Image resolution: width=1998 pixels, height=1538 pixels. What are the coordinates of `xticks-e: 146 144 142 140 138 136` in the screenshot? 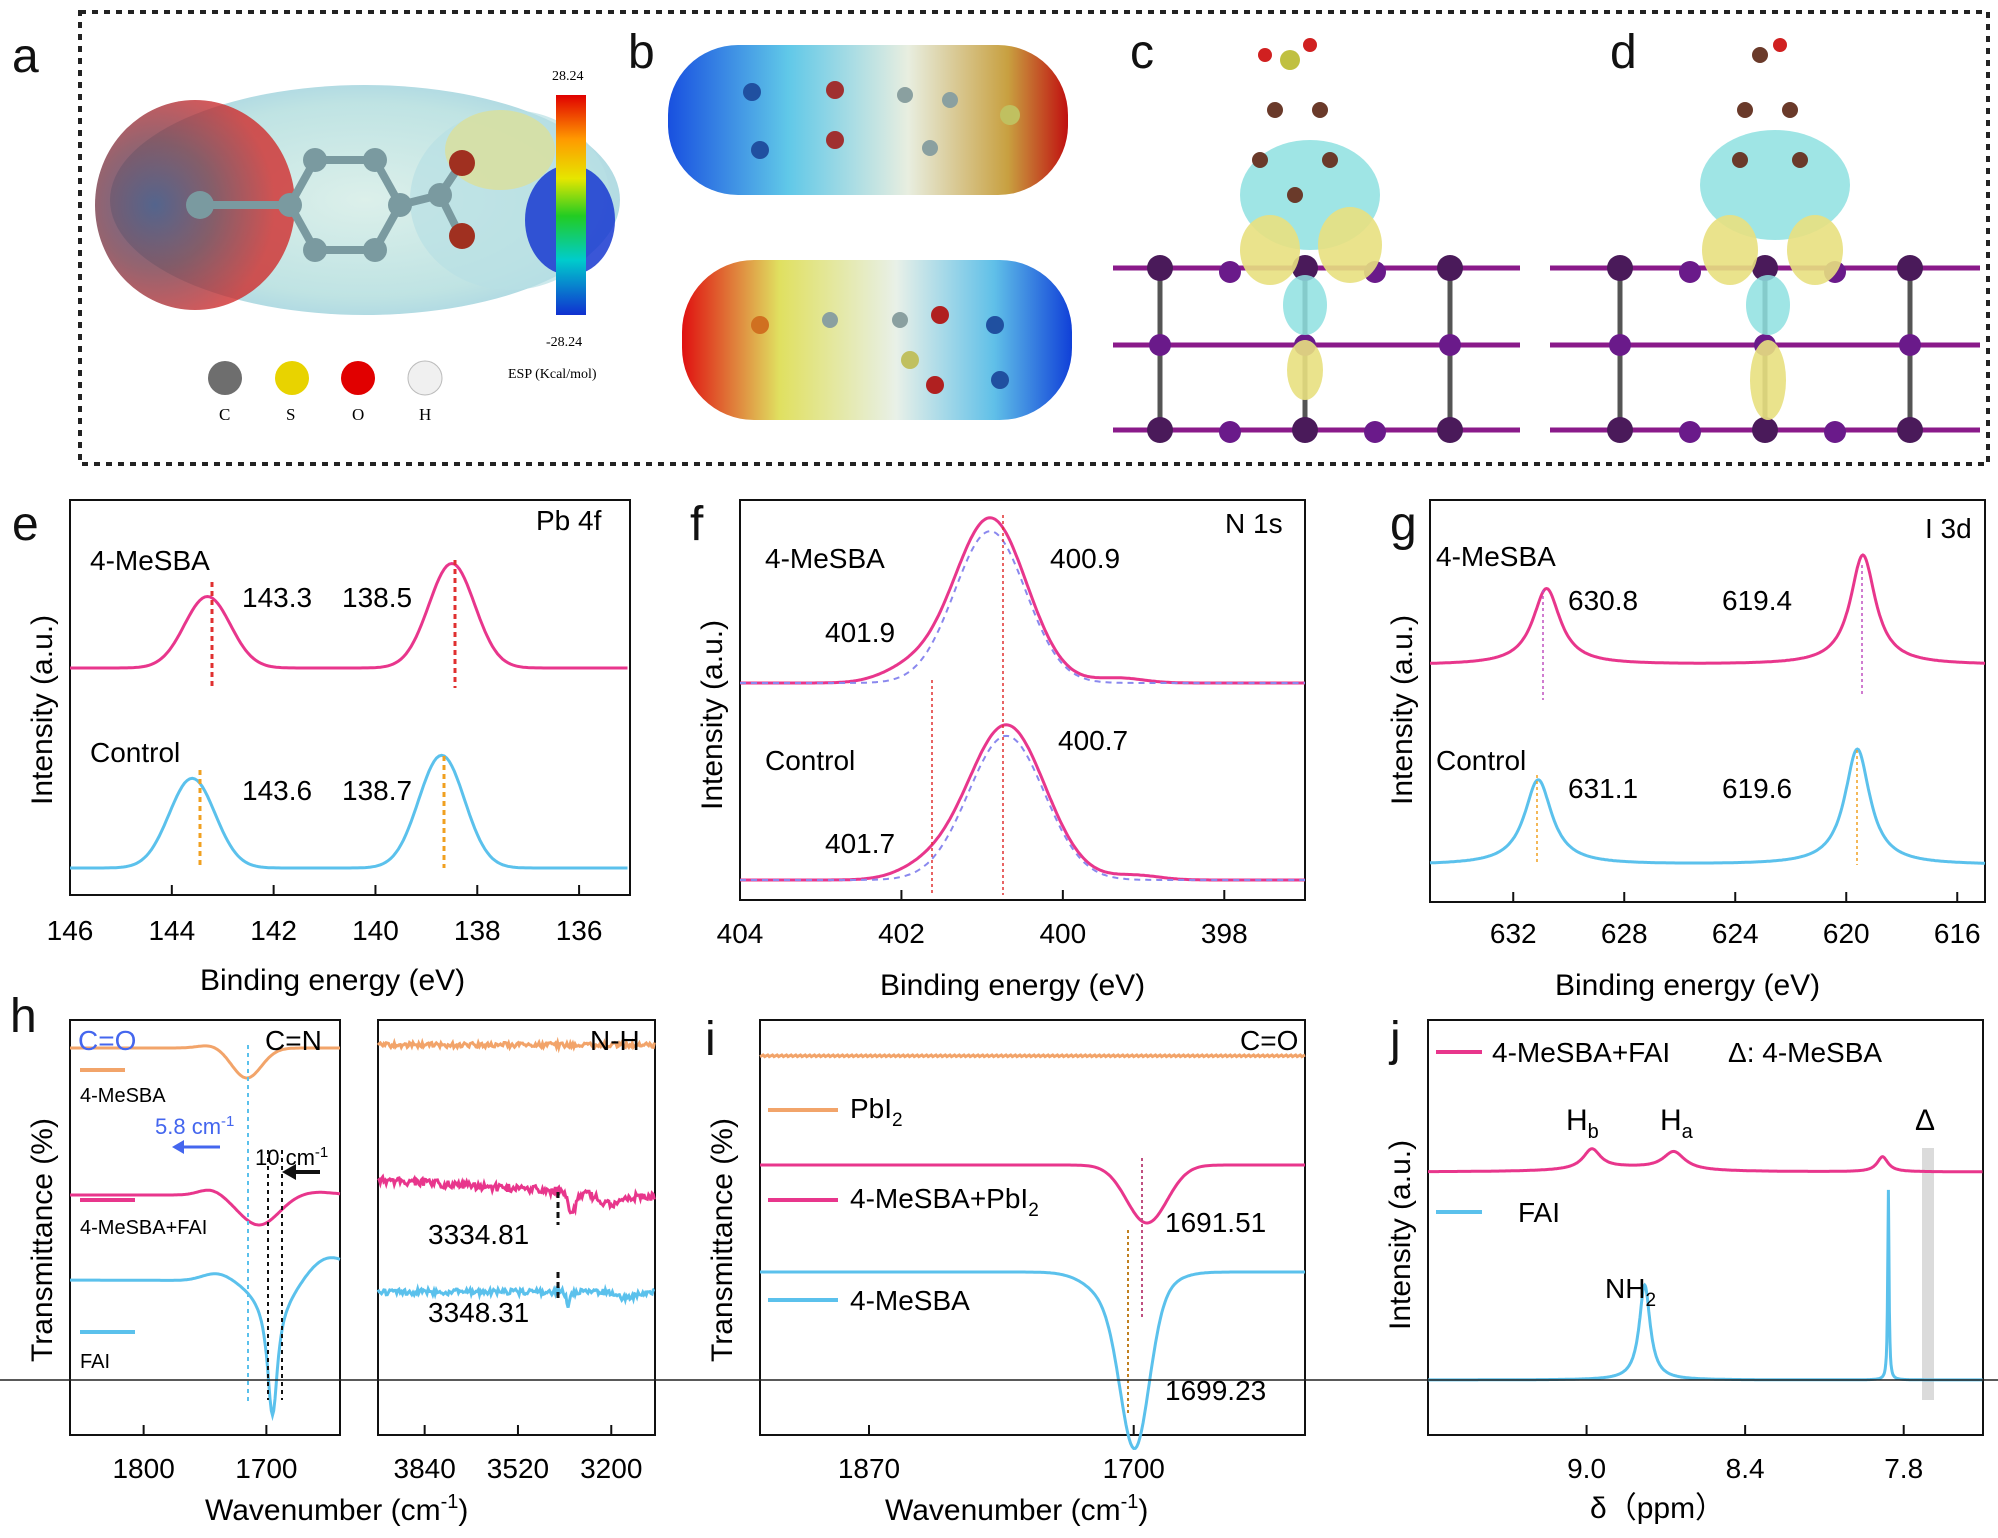 It's located at (325, 915).